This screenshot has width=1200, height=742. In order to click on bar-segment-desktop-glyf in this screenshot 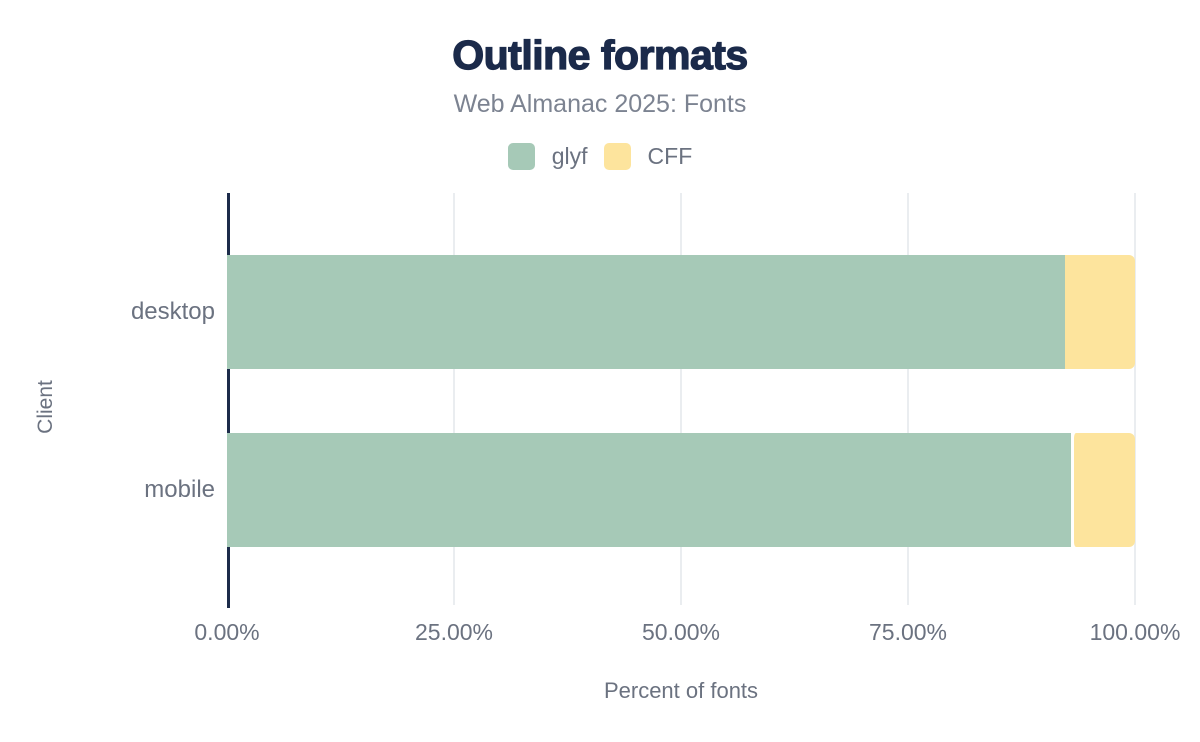, I will do `click(646, 312)`.